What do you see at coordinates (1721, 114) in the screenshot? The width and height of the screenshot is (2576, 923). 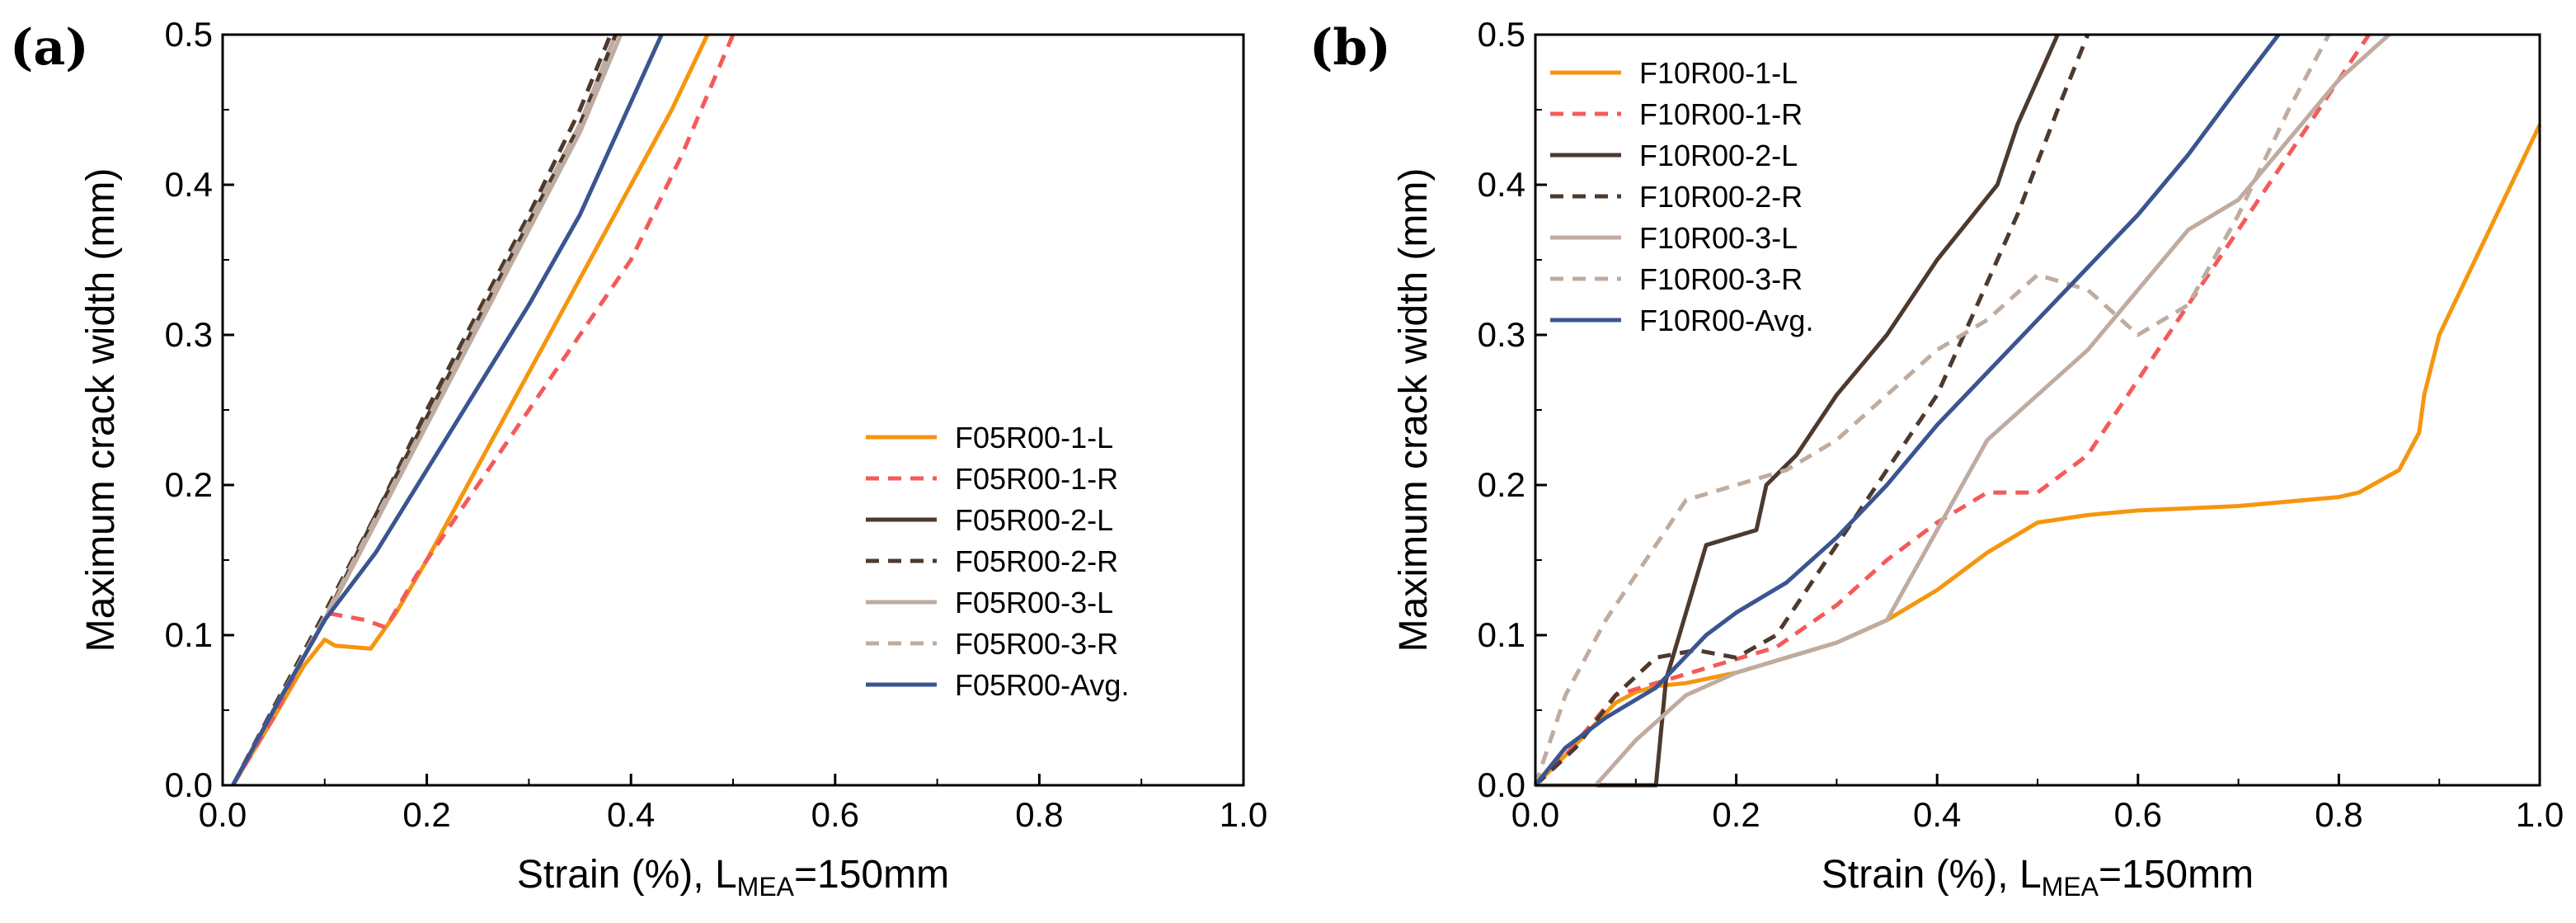 I see `legend-label: F10R00-1-R` at bounding box center [1721, 114].